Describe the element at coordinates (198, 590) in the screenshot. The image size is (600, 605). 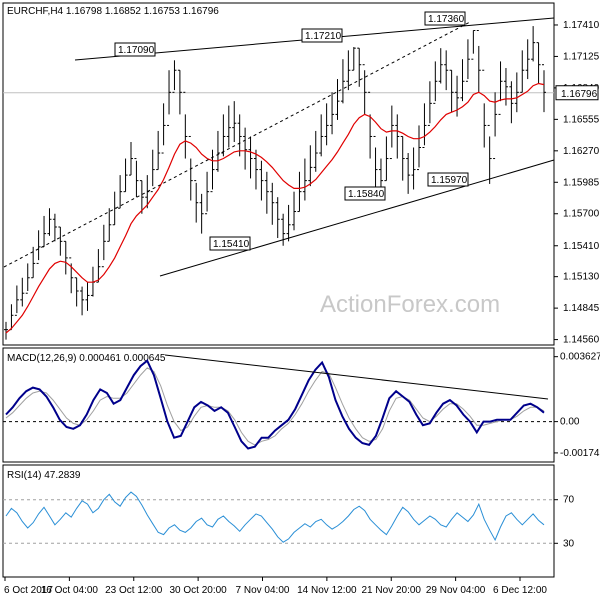
I see `x-tick-label: 30 Oct 20:00` at that location.